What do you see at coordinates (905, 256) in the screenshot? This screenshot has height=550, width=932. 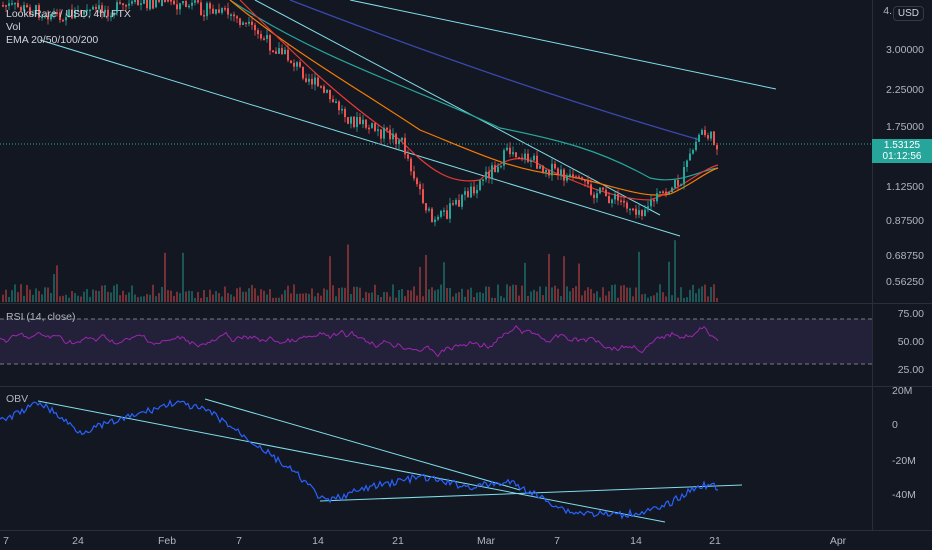 I see `price-tick: 0.68750` at bounding box center [905, 256].